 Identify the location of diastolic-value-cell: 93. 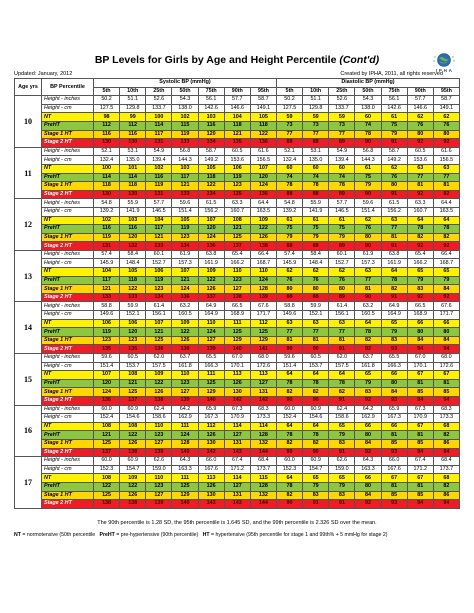
(394, 349).